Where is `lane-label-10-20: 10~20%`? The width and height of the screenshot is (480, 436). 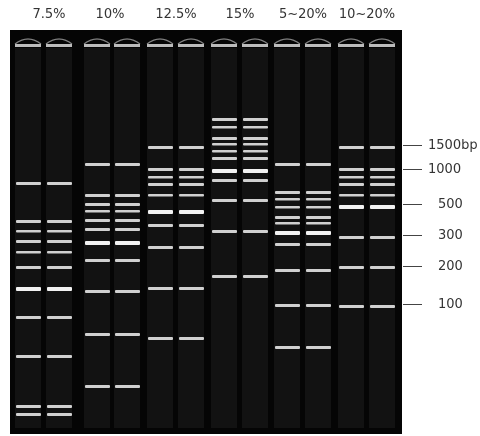 lane-label-10-20: 10~20% is located at coordinates (367, 14).